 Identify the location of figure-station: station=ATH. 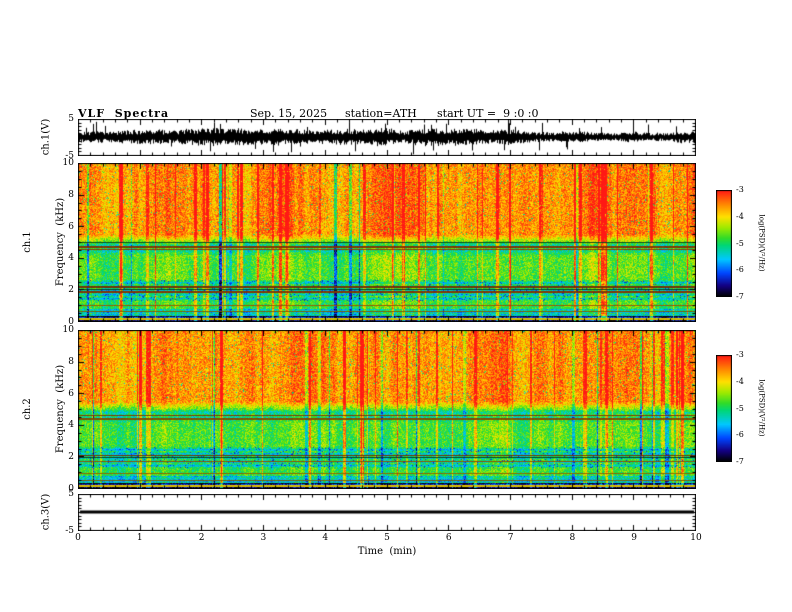
(381, 113).